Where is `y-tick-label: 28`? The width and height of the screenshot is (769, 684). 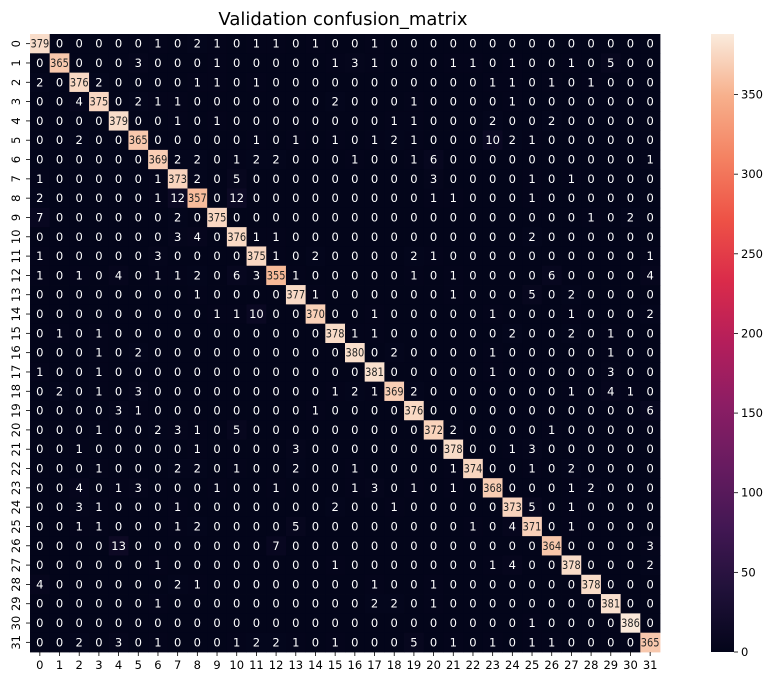
y-tick-label: 28 is located at coordinates (16, 584).